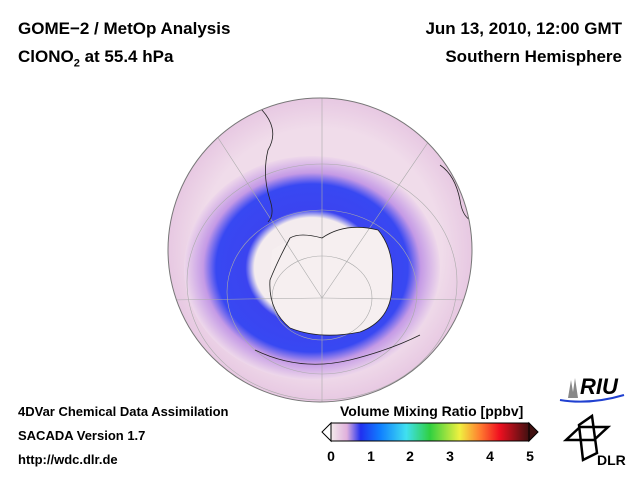 The height and width of the screenshot is (480, 640). Describe the element at coordinates (68, 459) in the screenshot. I see `footer-url: http://wdc.dlr.de` at that location.